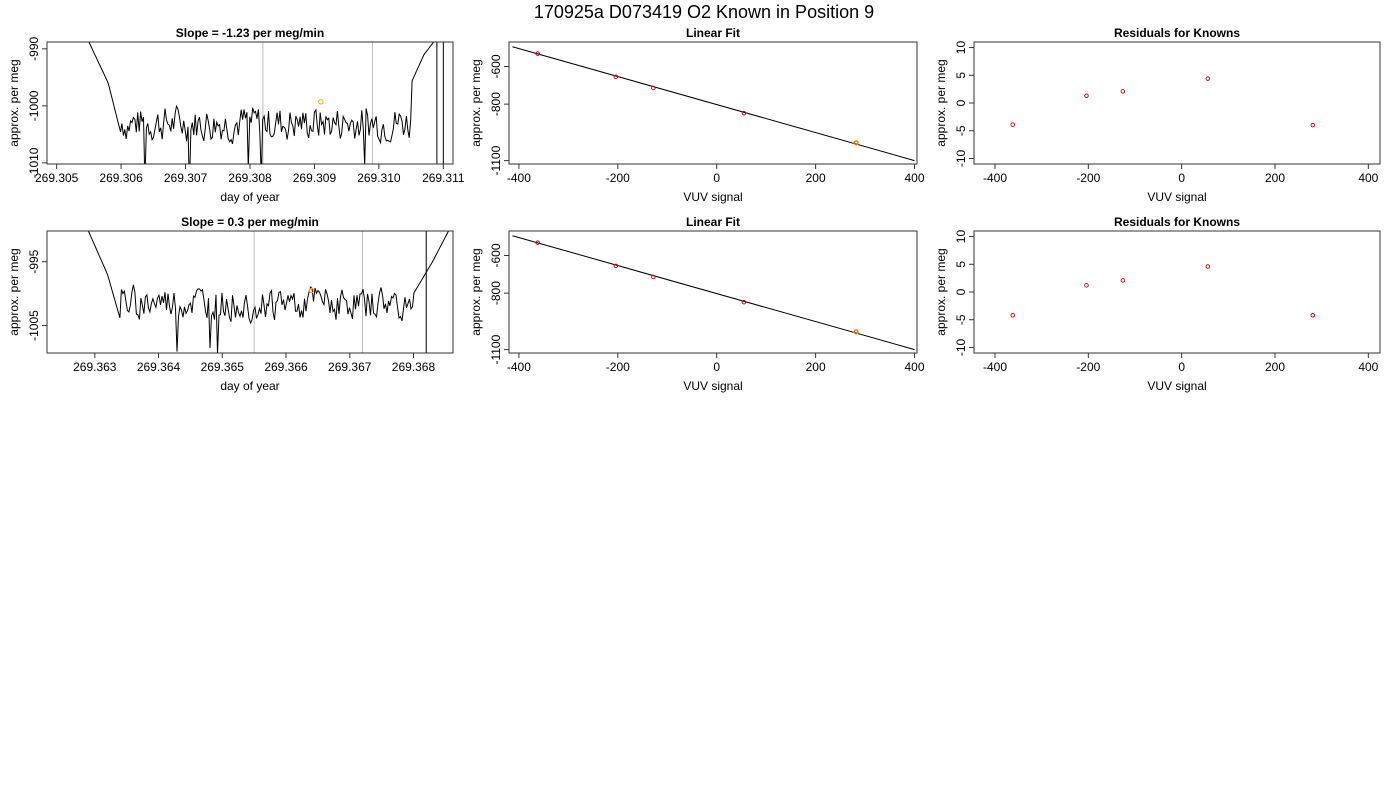  Describe the element at coordinates (250, 222) in the screenshot. I see `panel-title: Slope = 0.3 per meg/min` at that location.